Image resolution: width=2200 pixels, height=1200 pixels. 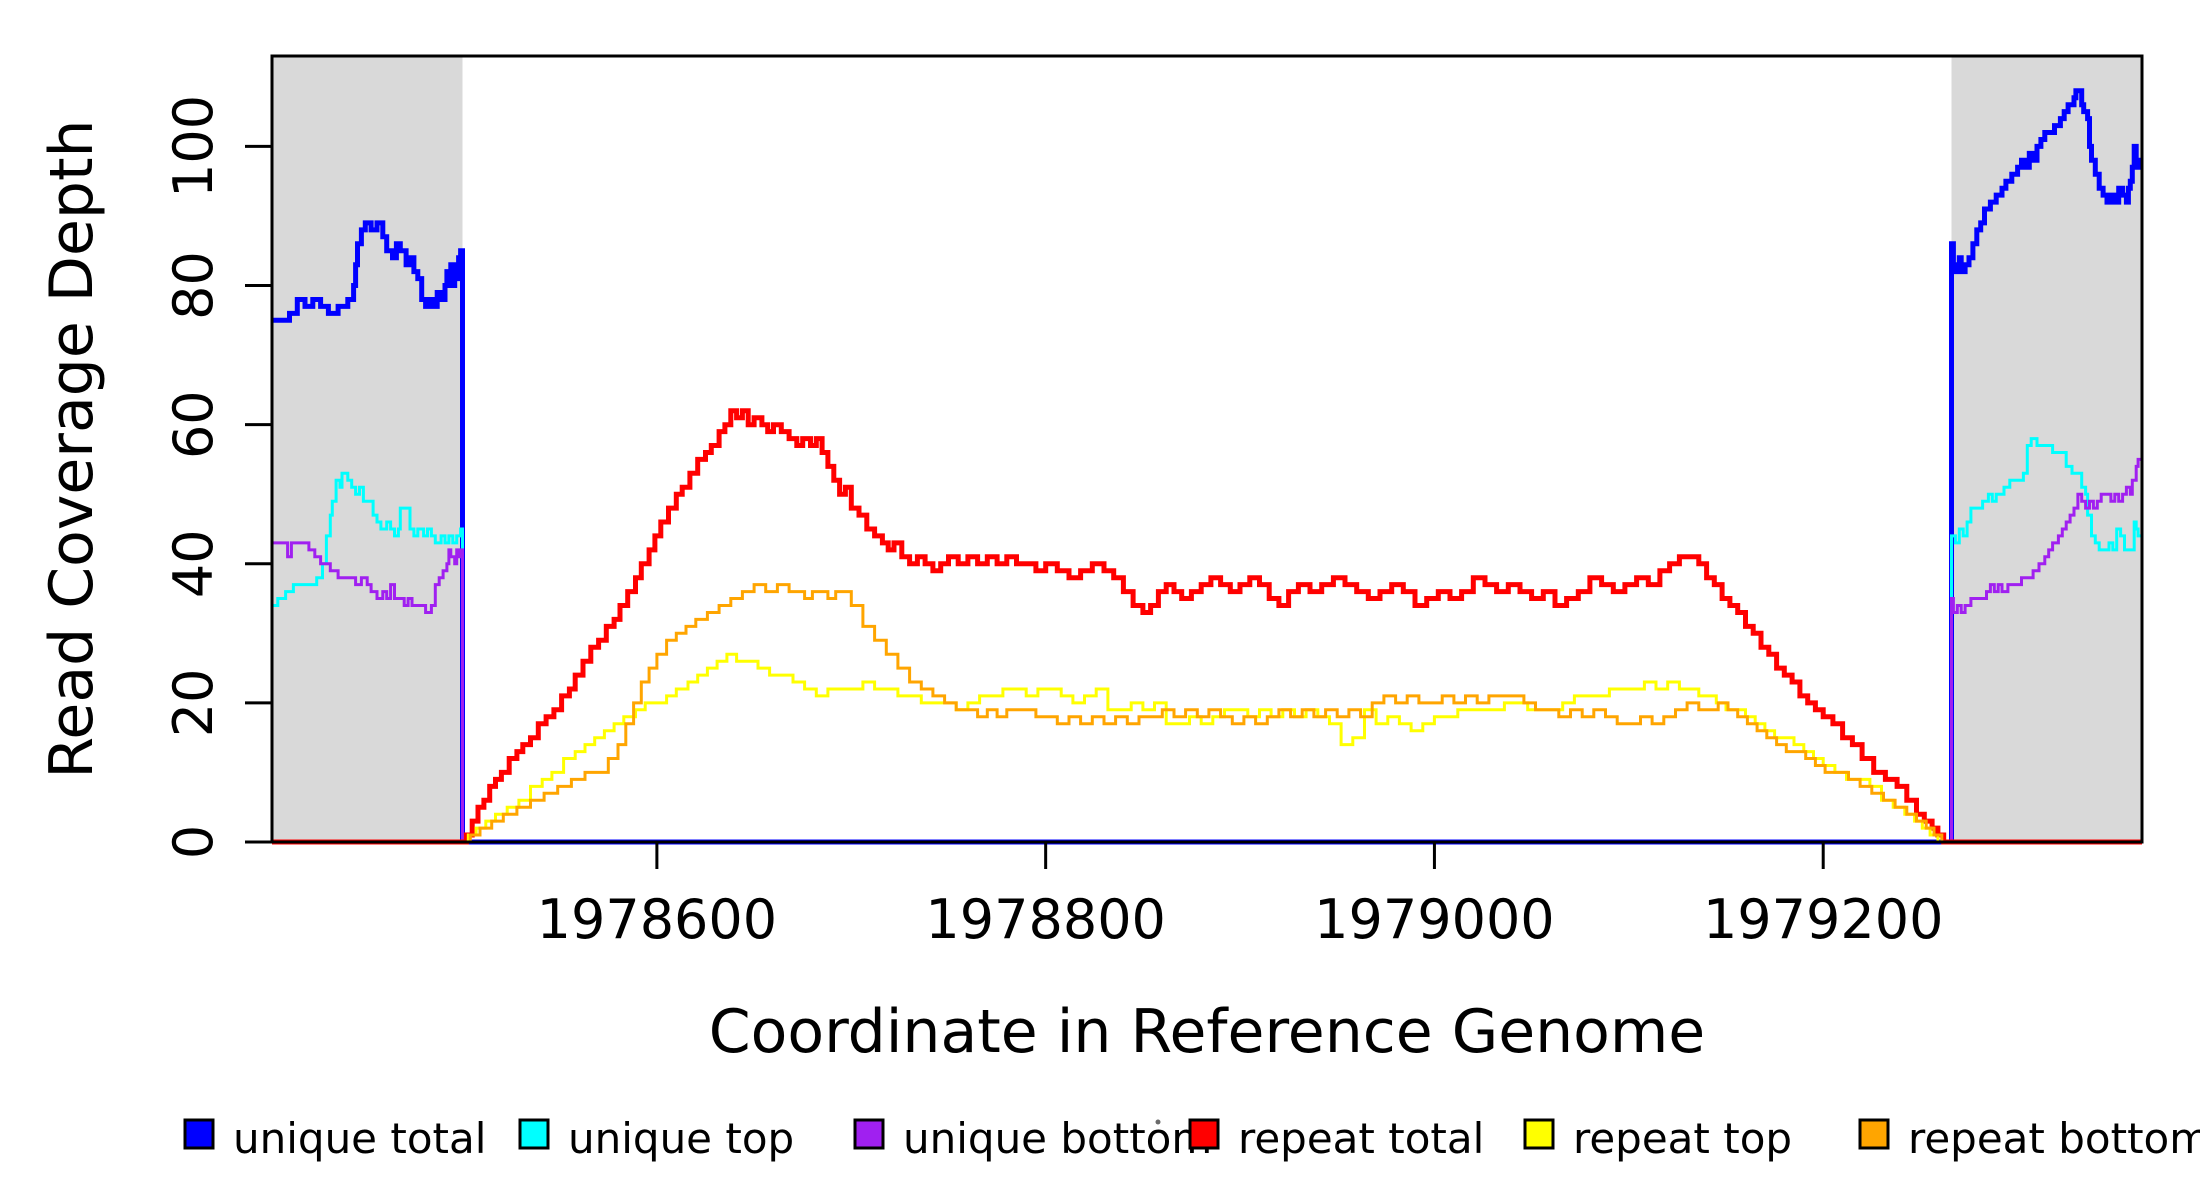 What do you see at coordinates (2054, 1138) in the screenshot?
I see `legend-label-repeat-bottom: repeat bottom` at bounding box center [2054, 1138].